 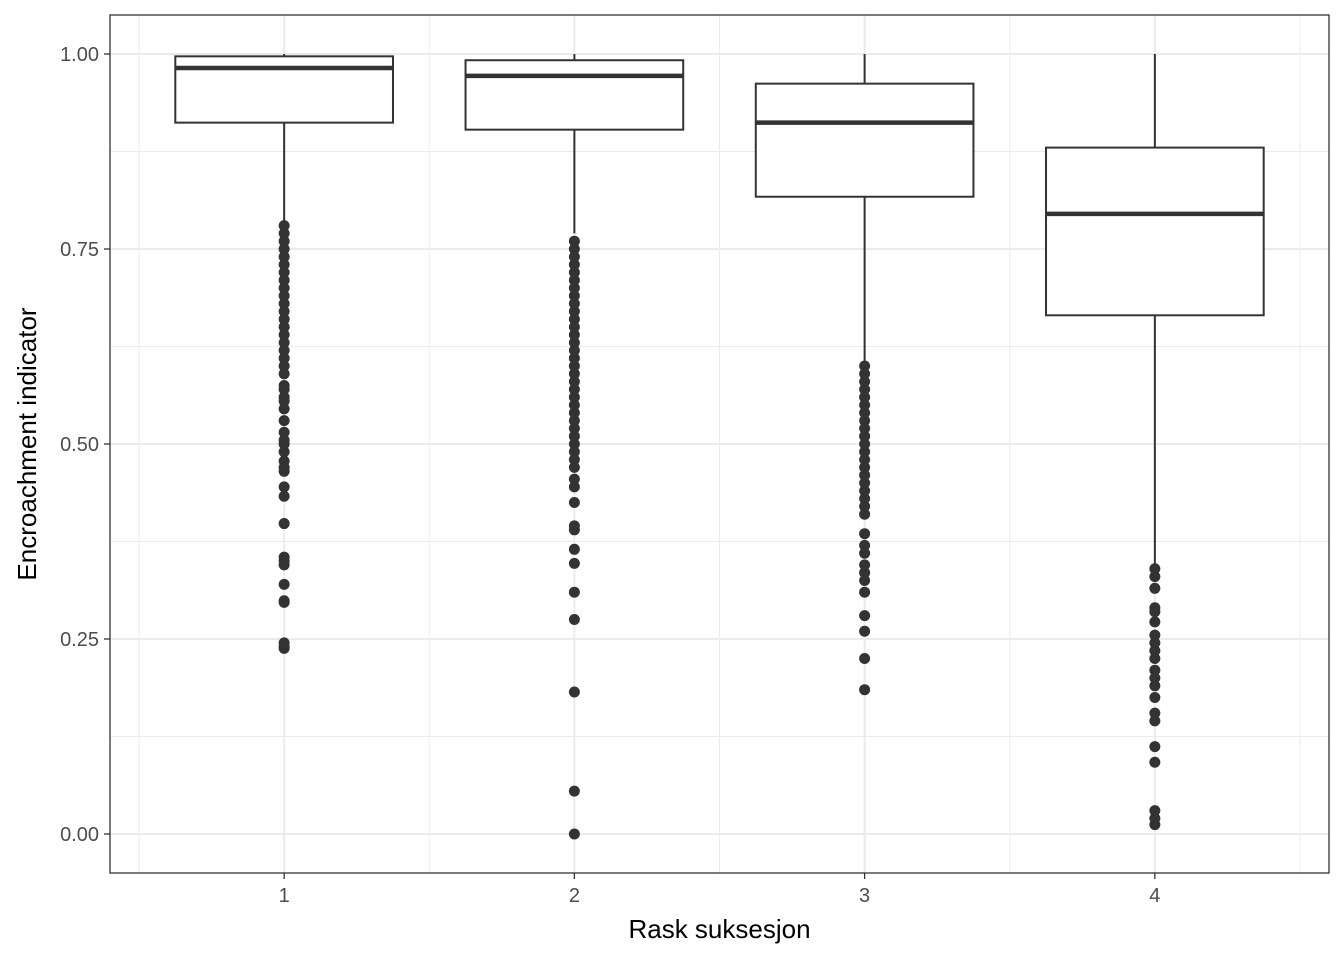 What do you see at coordinates (79, 250) in the screenshot?
I see `y-tick-label: 0.75` at bounding box center [79, 250].